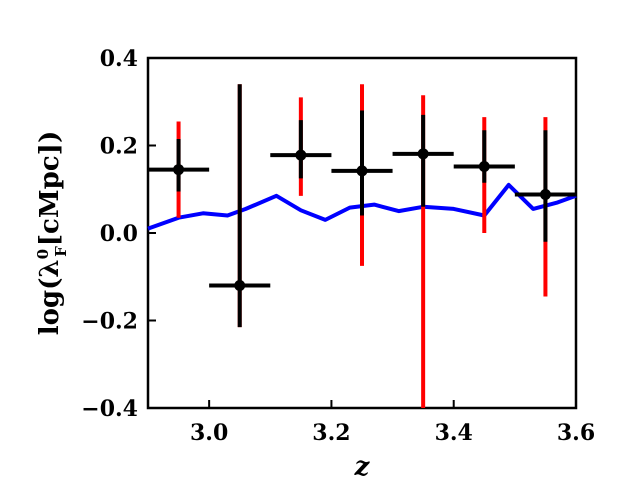 The image size is (640, 480). What do you see at coordinates (109, 322) in the screenshot?
I see `y-tick-label: −0.2` at bounding box center [109, 322].